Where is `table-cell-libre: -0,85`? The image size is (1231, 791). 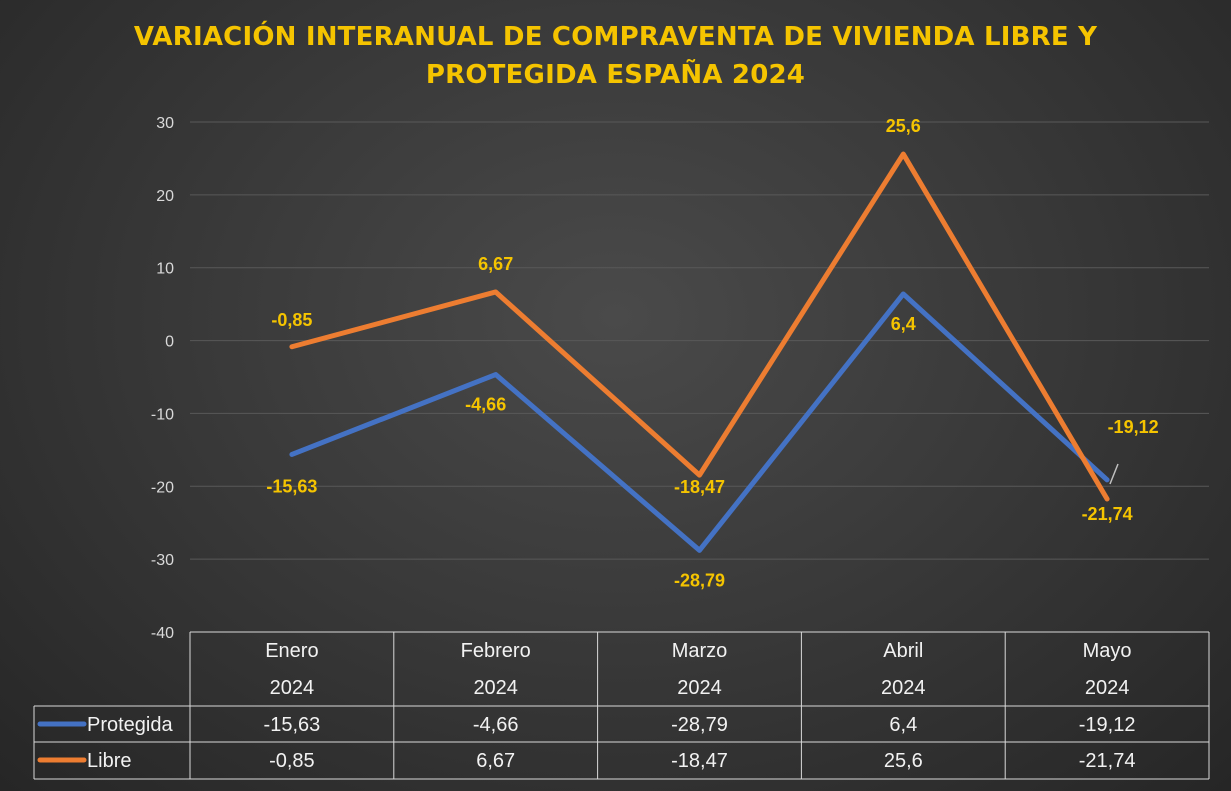
table-cell-libre: -0,85 is located at coordinates (292, 761).